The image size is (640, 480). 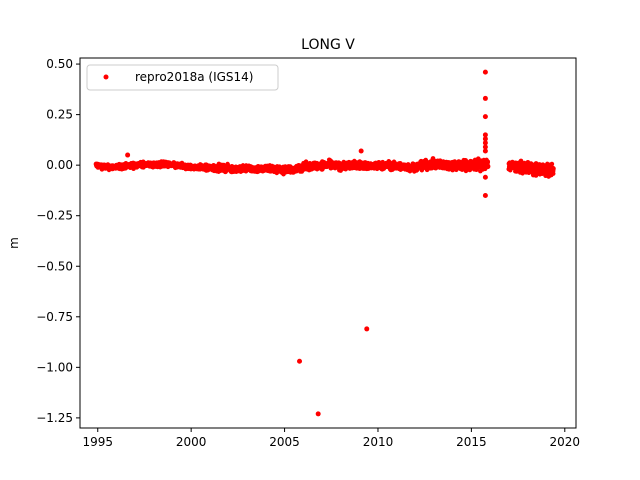 What do you see at coordinates (58, 241) in the screenshot?
I see `y-axis: 0.50 0.25 0.00 −0.25 −0.50 −0.75 −1.00 −1.25` at bounding box center [58, 241].